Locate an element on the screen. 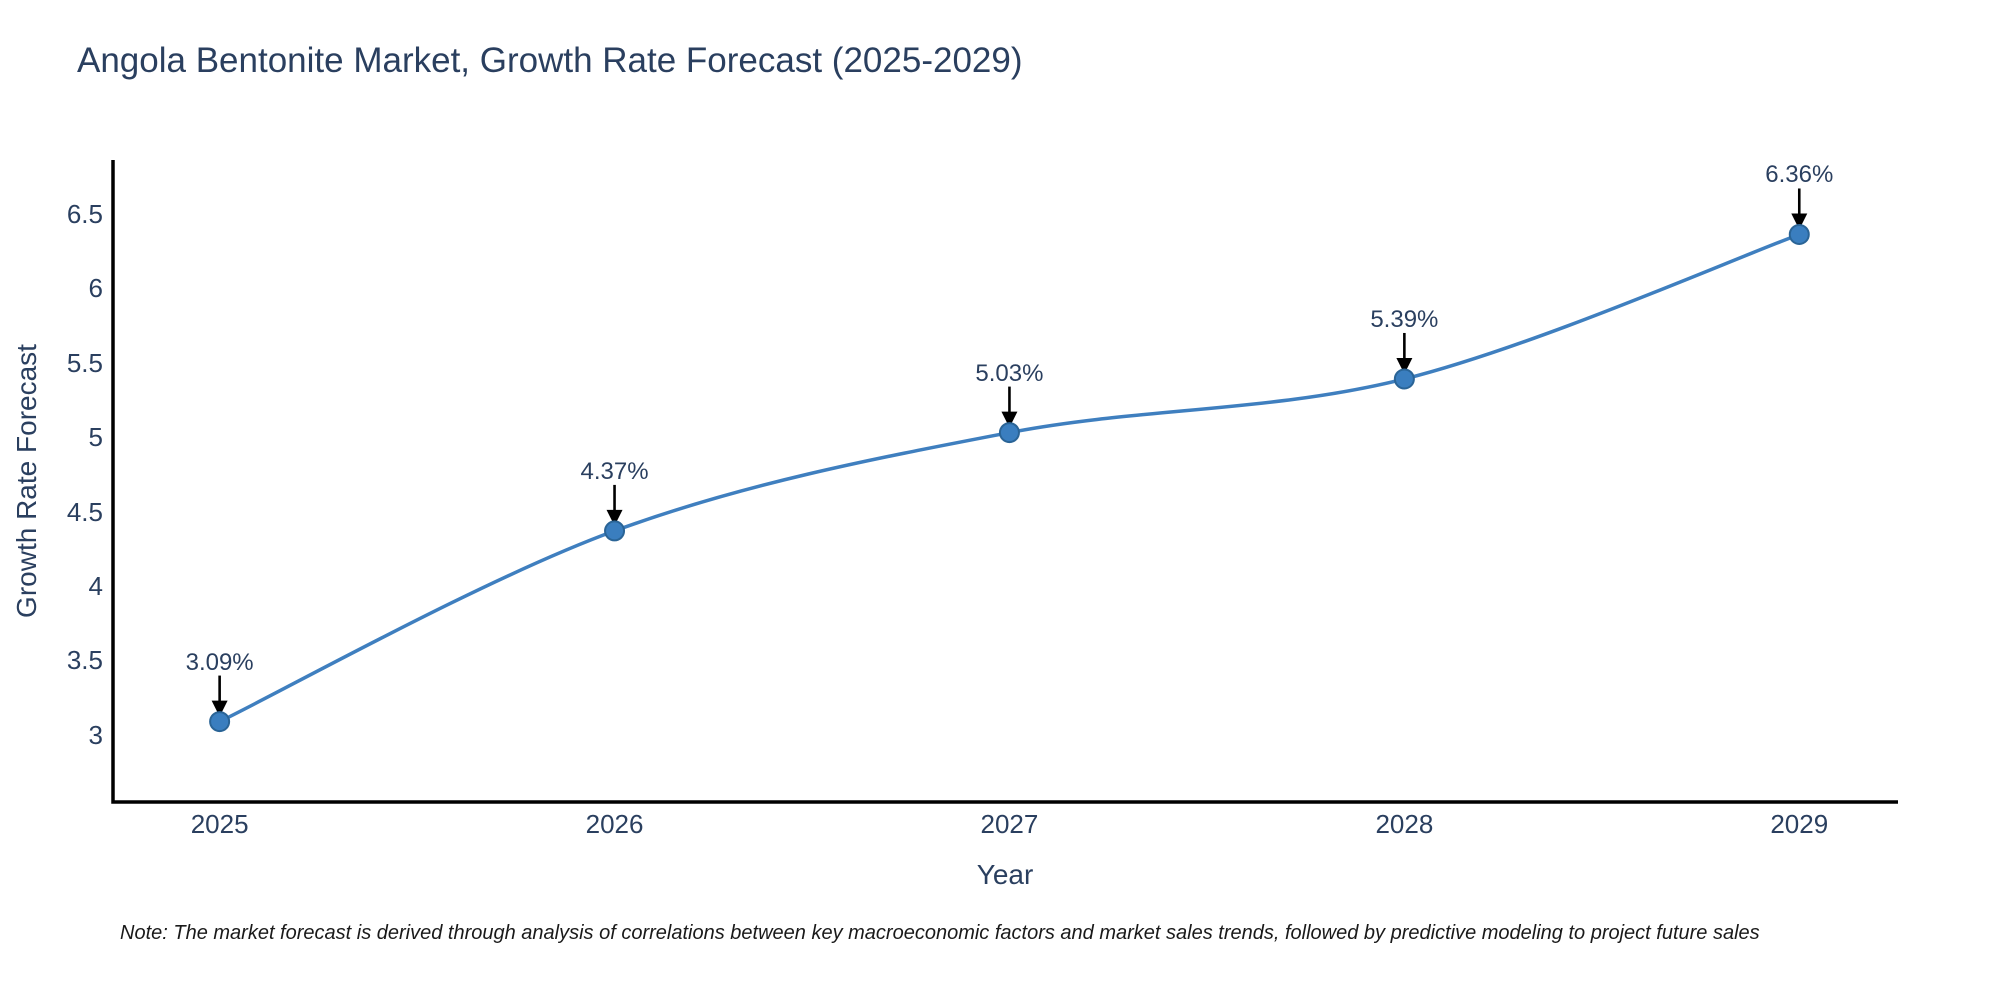 The height and width of the screenshot is (1000, 2000). y-tick-label: 5.5 is located at coordinates (84, 362).